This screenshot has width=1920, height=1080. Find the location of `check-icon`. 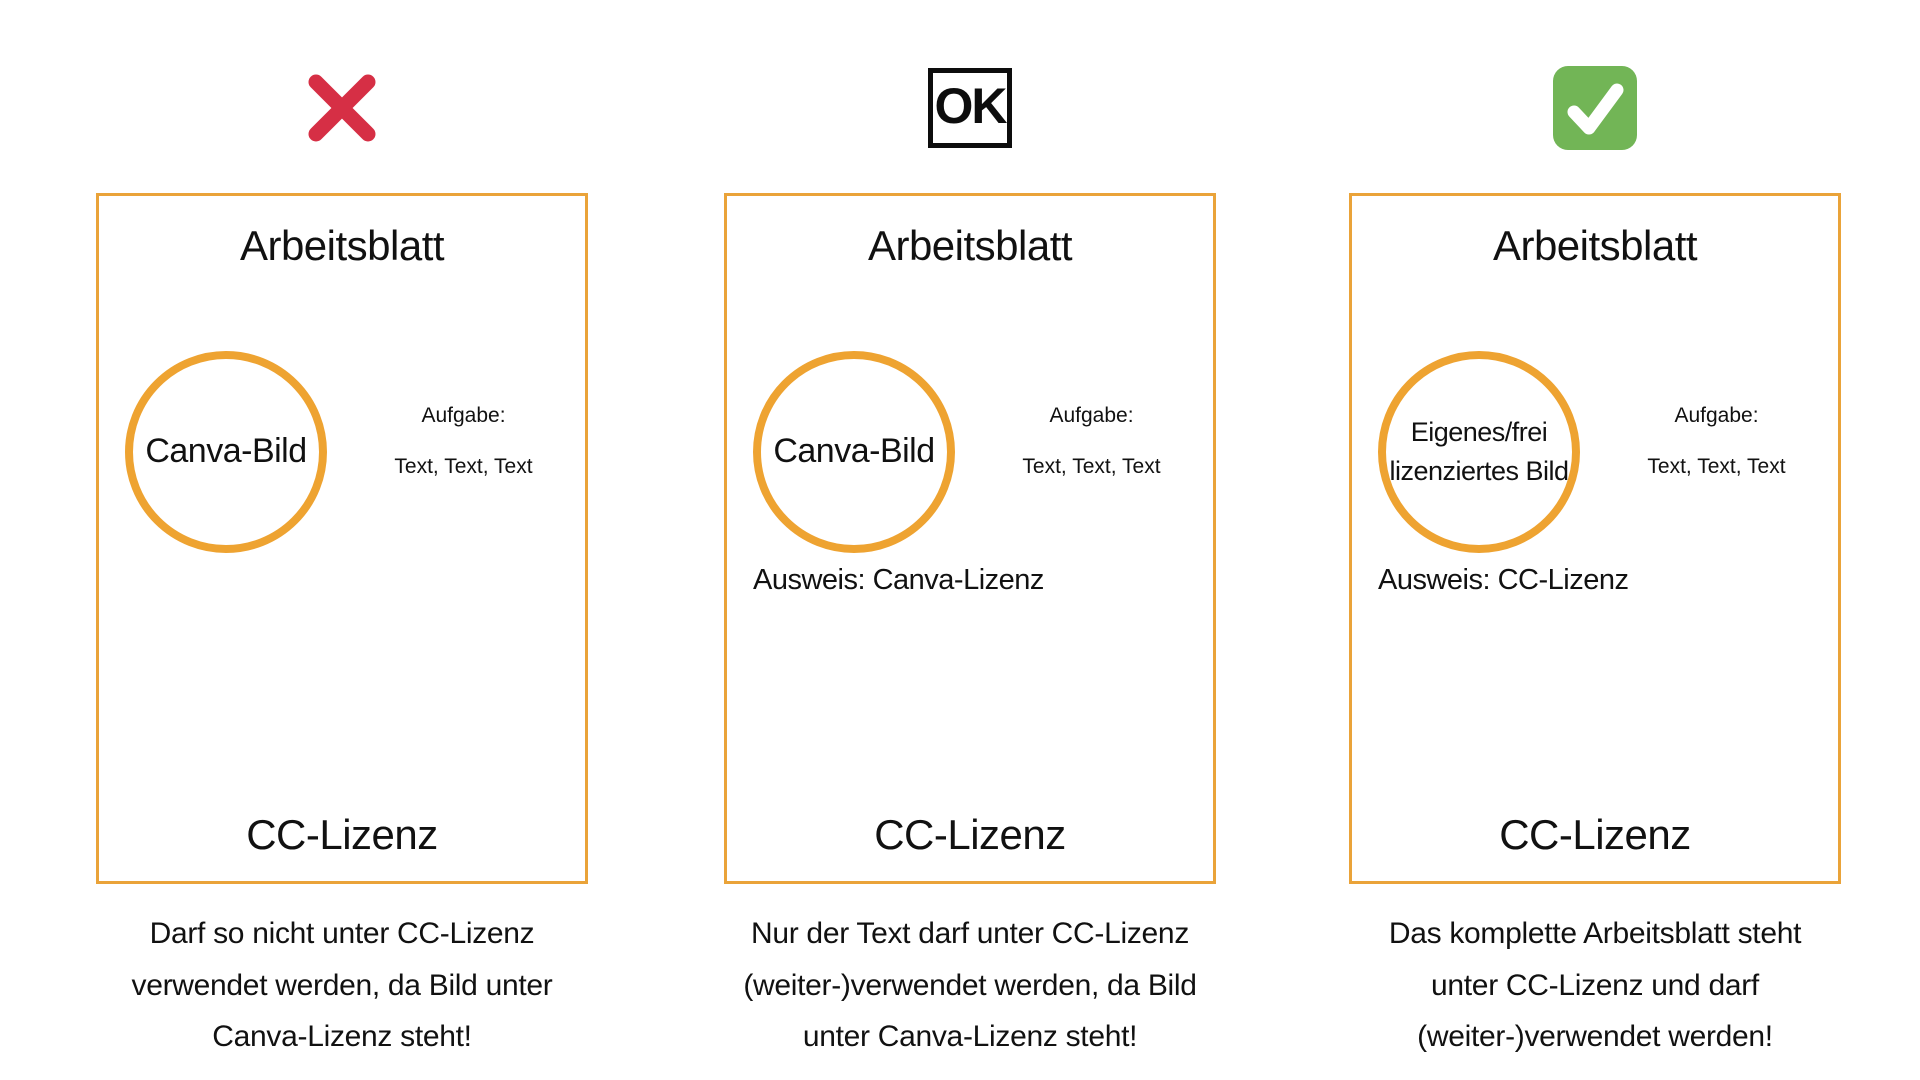

check-icon is located at coordinates (1595, 108).